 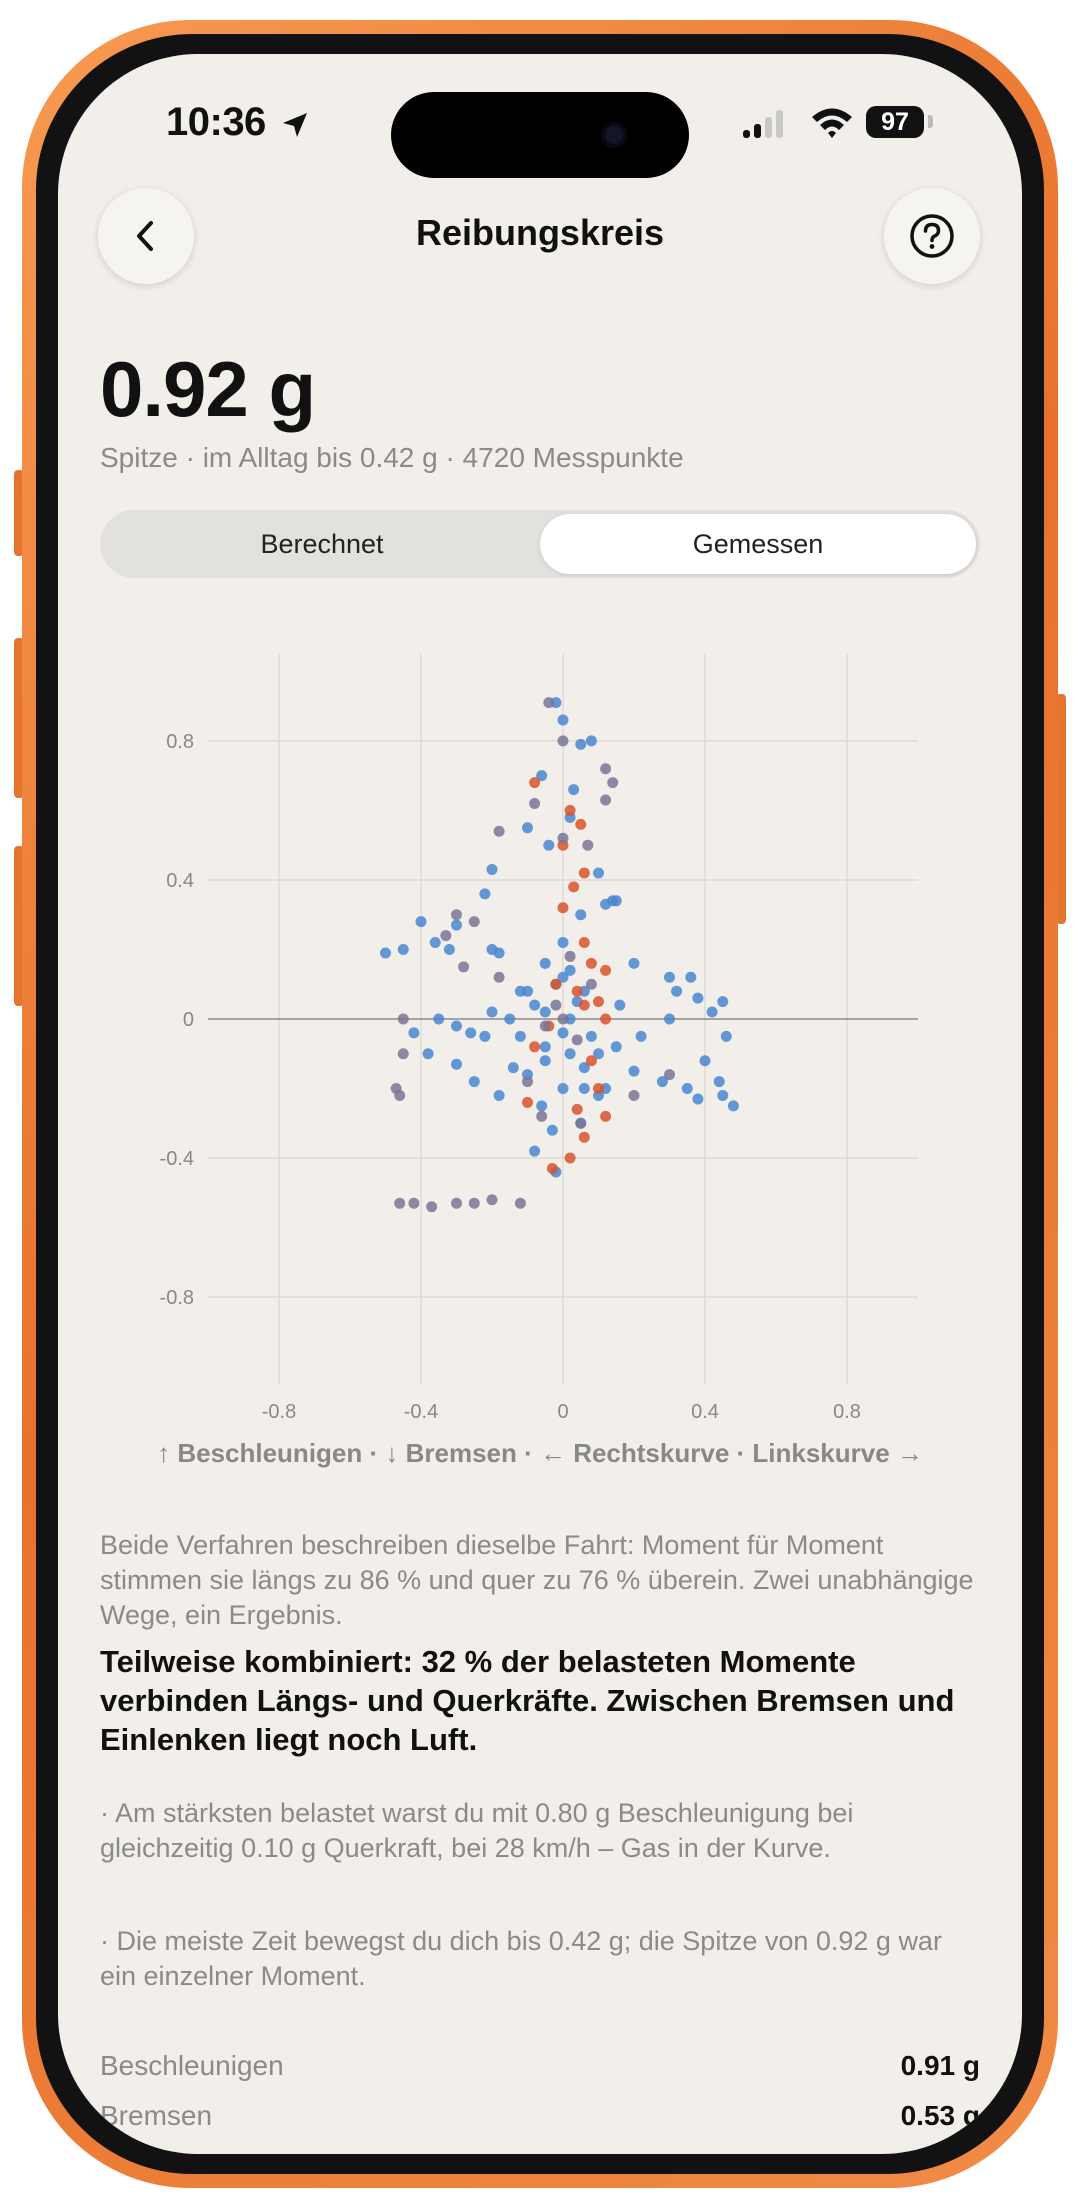 What do you see at coordinates (614, 135) in the screenshot?
I see `camera-icon` at bounding box center [614, 135].